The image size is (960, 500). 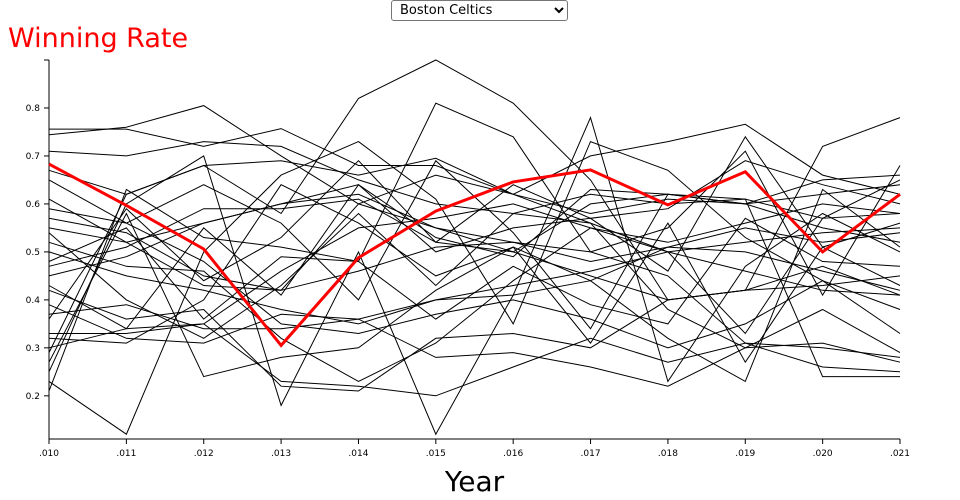 What do you see at coordinates (281, 454) in the screenshot?
I see `x-tick-label: .013` at bounding box center [281, 454].